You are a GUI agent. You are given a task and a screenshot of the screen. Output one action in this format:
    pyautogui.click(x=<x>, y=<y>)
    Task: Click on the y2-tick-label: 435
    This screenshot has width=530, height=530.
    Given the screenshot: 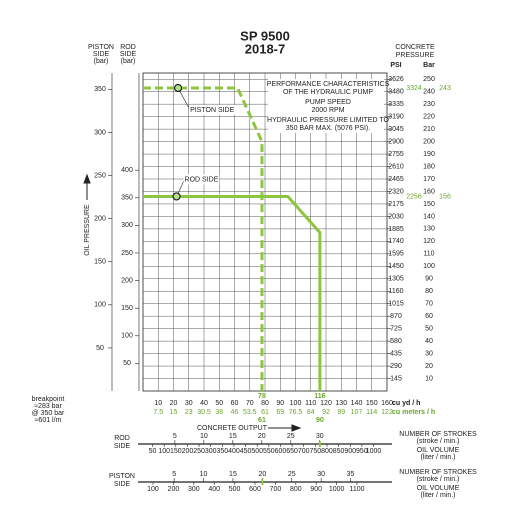 What is the action you would take?
    pyautogui.click(x=396, y=353)
    